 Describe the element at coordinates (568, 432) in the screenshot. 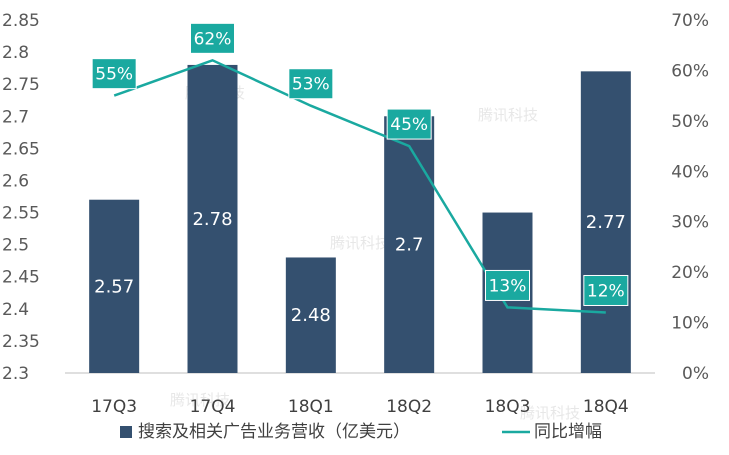

I see `legend-line-label: 同比增幅` at that location.